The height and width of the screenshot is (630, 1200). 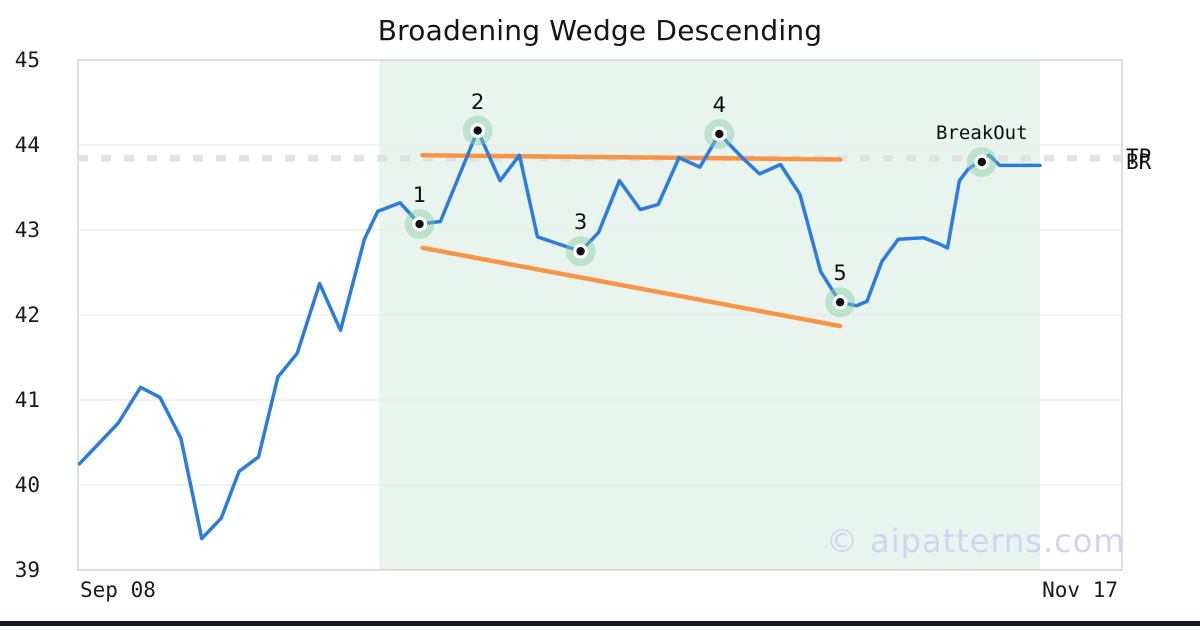 What do you see at coordinates (27, 485) in the screenshot?
I see `y-tick-label: 40` at bounding box center [27, 485].